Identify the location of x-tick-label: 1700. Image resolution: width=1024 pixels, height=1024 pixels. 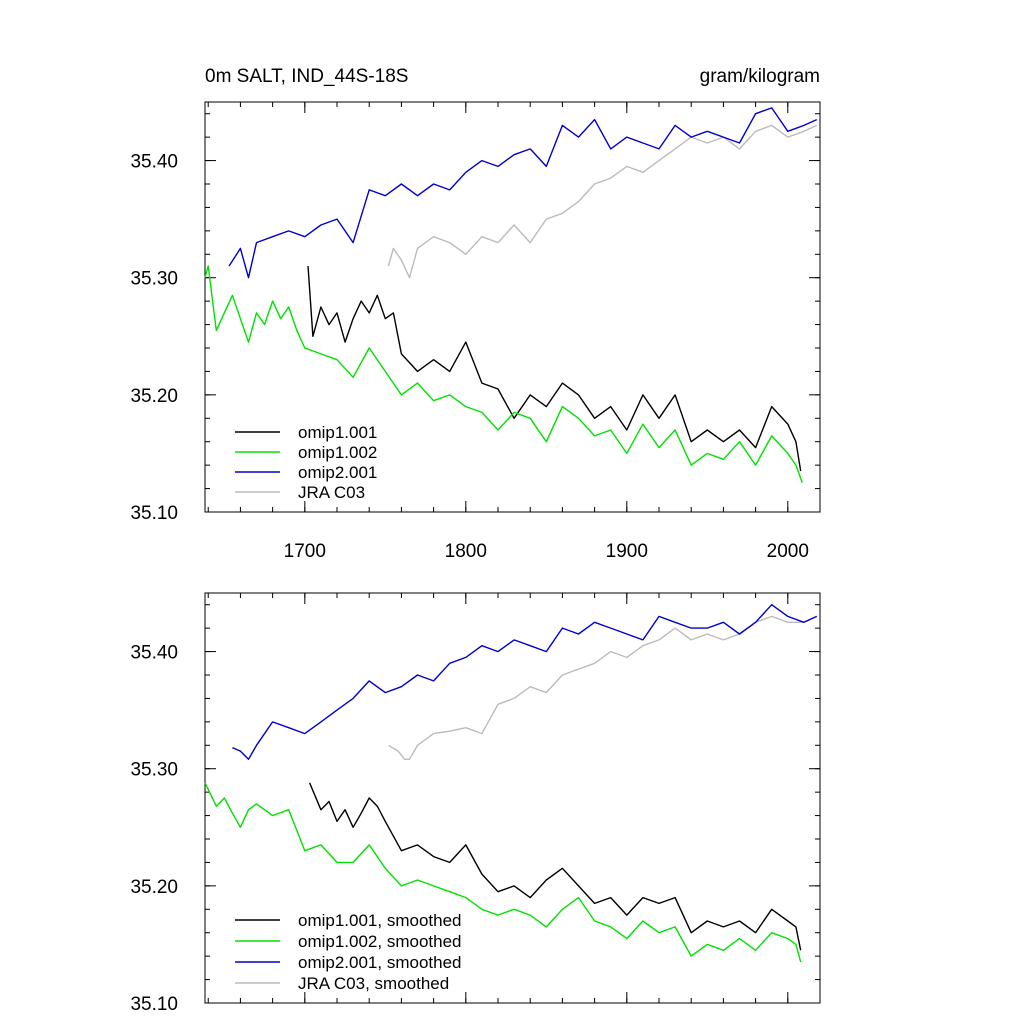
(305, 551).